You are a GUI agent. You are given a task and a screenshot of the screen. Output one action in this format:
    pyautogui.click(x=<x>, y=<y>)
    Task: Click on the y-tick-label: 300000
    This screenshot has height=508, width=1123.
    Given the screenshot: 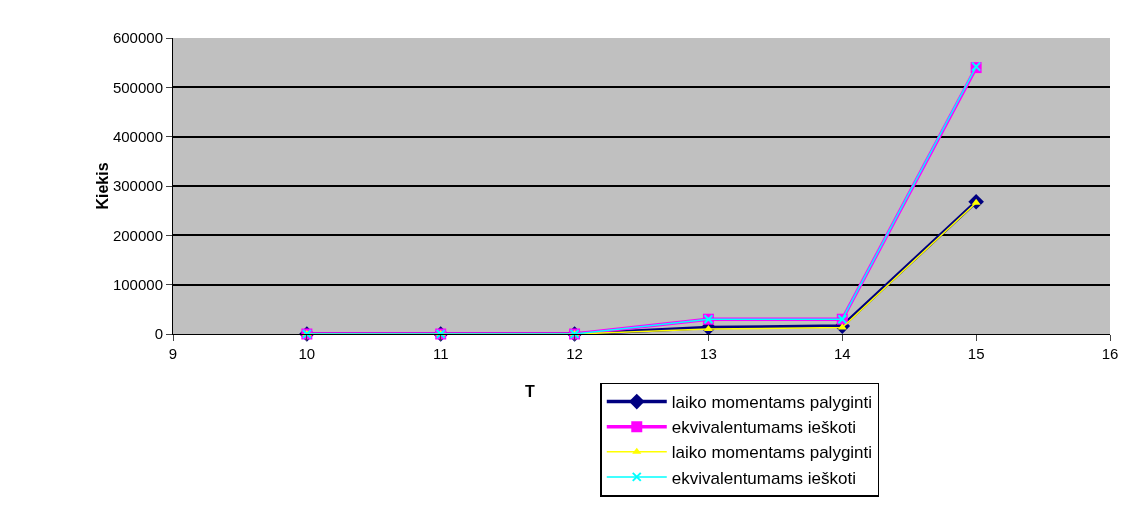 What is the action you would take?
    pyautogui.click(x=137, y=186)
    